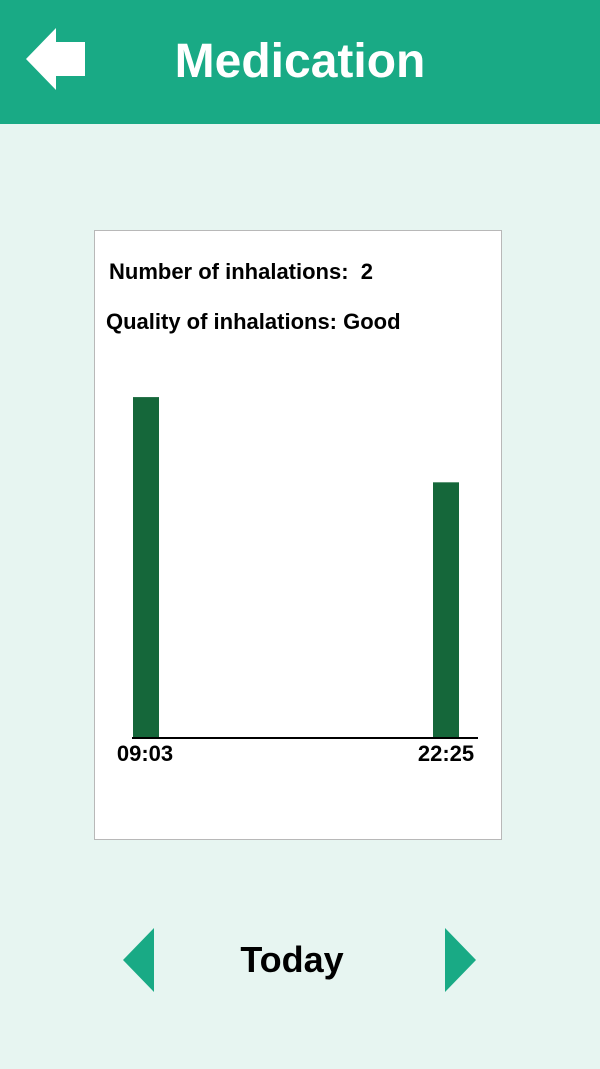 This screenshot has width=600, height=1069. What do you see at coordinates (241, 271) in the screenshot?
I see `inhalation-count: Number of inhalations: 2` at bounding box center [241, 271].